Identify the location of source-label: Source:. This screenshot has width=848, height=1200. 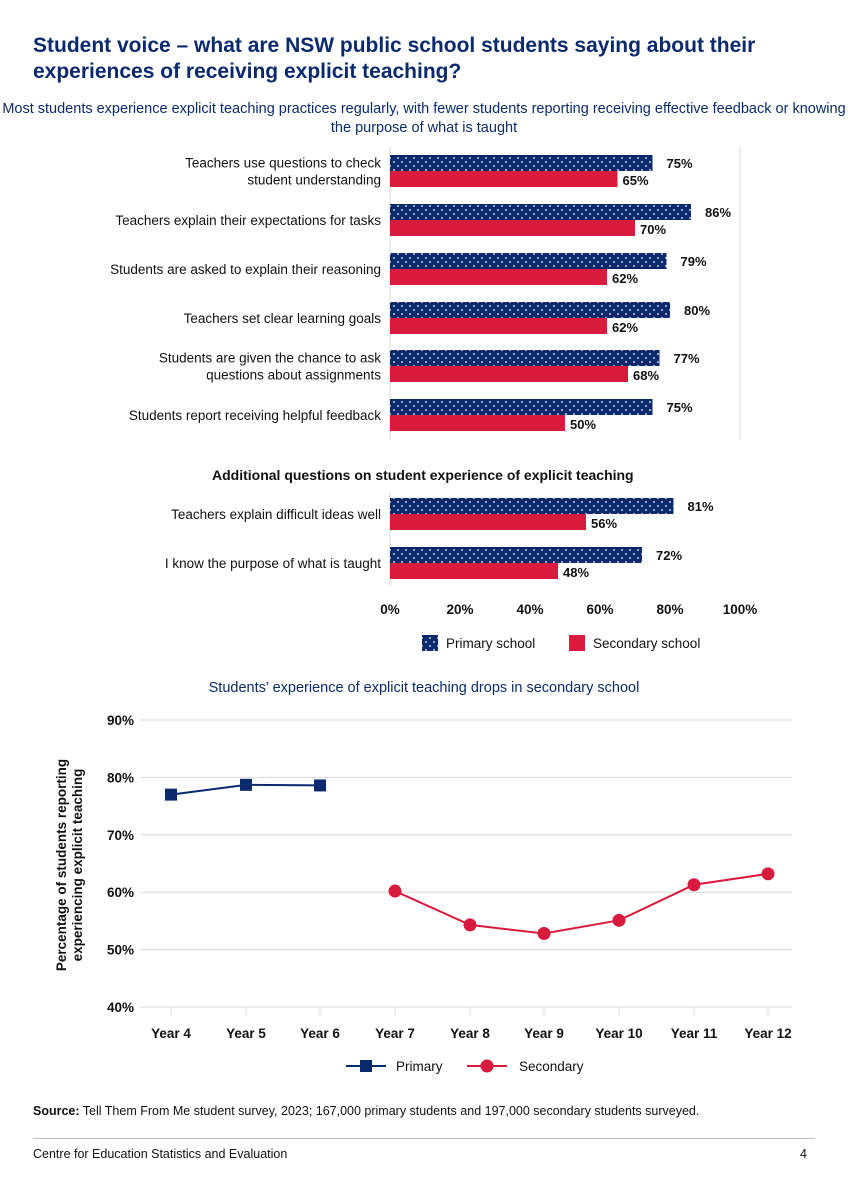
(56, 1111).